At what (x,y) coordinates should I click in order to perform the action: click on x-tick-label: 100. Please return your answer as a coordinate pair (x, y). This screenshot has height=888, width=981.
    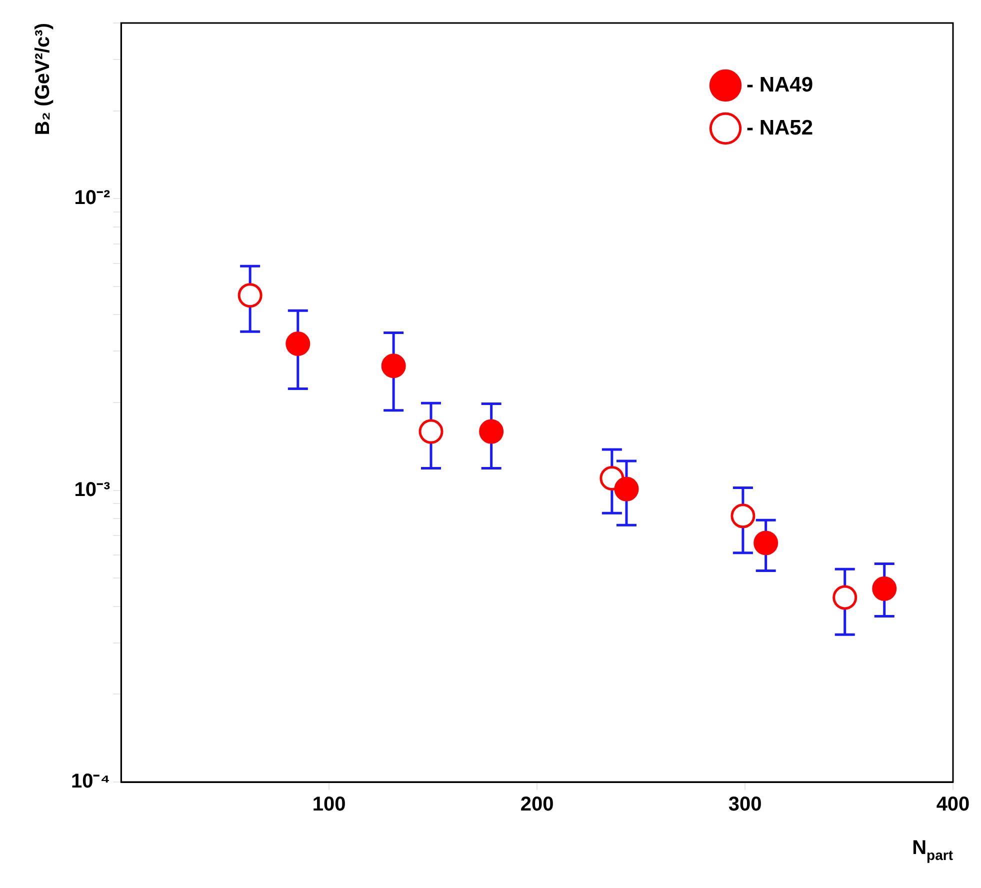
    Looking at the image, I should click on (329, 805).